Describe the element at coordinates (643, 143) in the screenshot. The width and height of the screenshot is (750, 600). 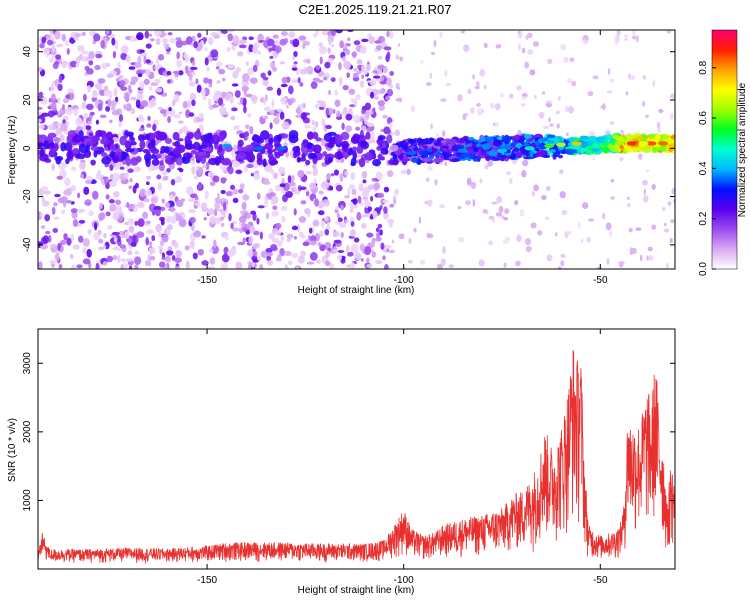
I see `echo-core` at that location.